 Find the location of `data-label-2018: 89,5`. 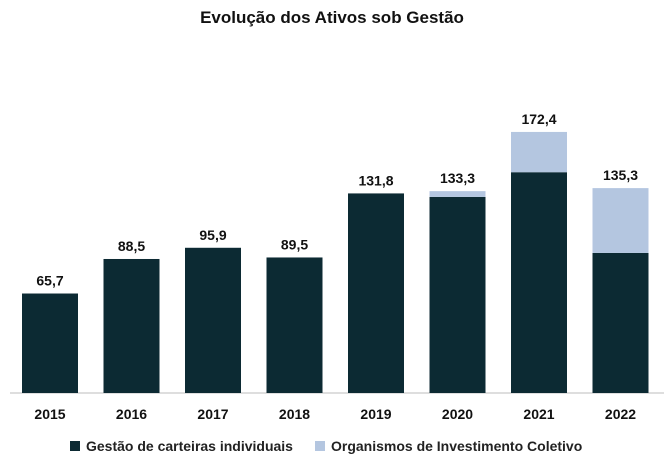

data-label-2018: 89,5 is located at coordinates (294, 244).